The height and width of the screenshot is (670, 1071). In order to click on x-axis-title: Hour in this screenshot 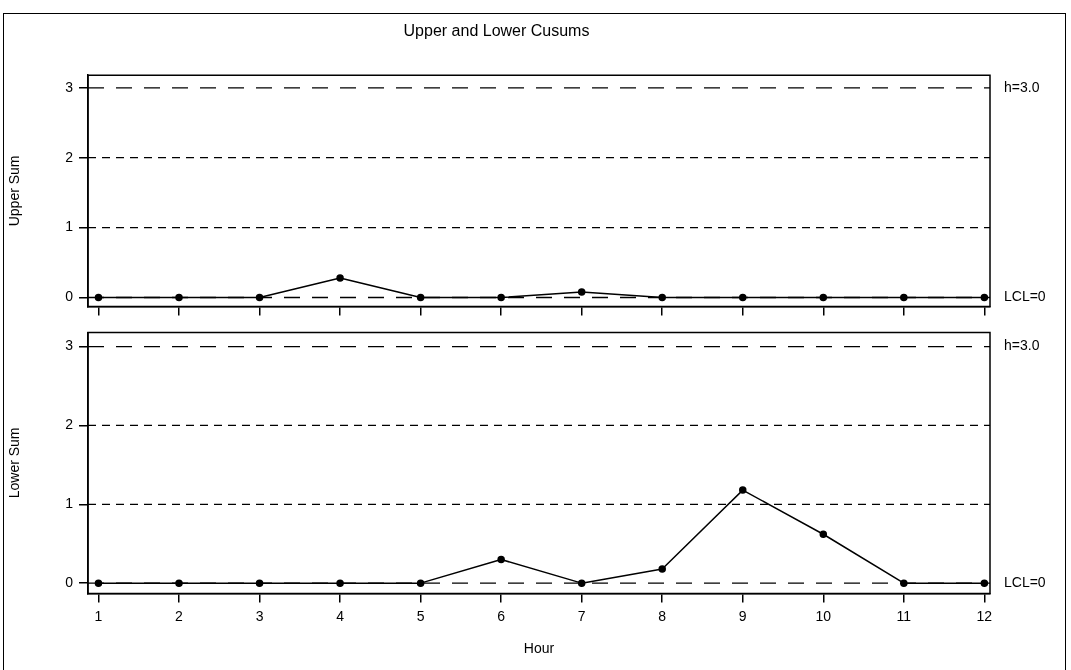, I will do `click(539, 648)`.